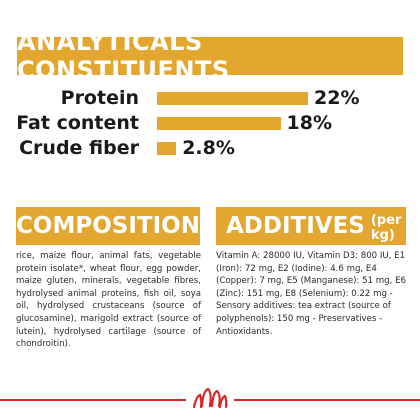  I want to click on nutrient-label: Fat content, so click(77, 123).